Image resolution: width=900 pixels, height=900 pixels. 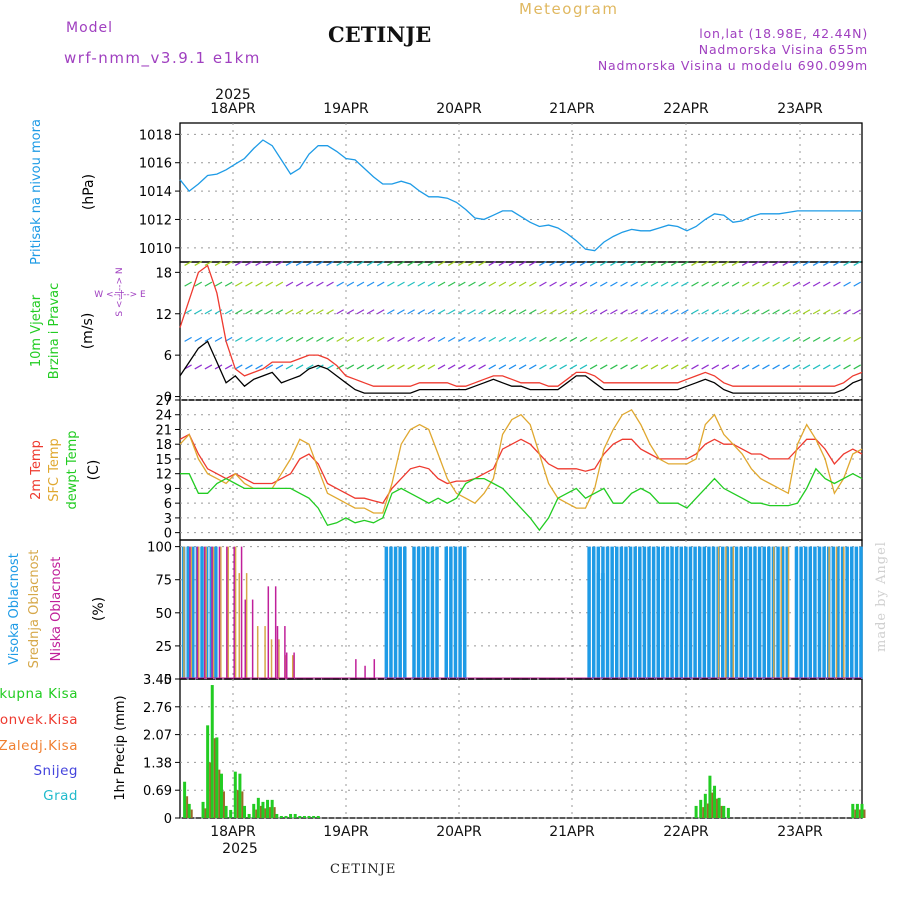 I want to click on model-elevation: Nadmorska Visina u modelu 690.099m, so click(x=732, y=65).